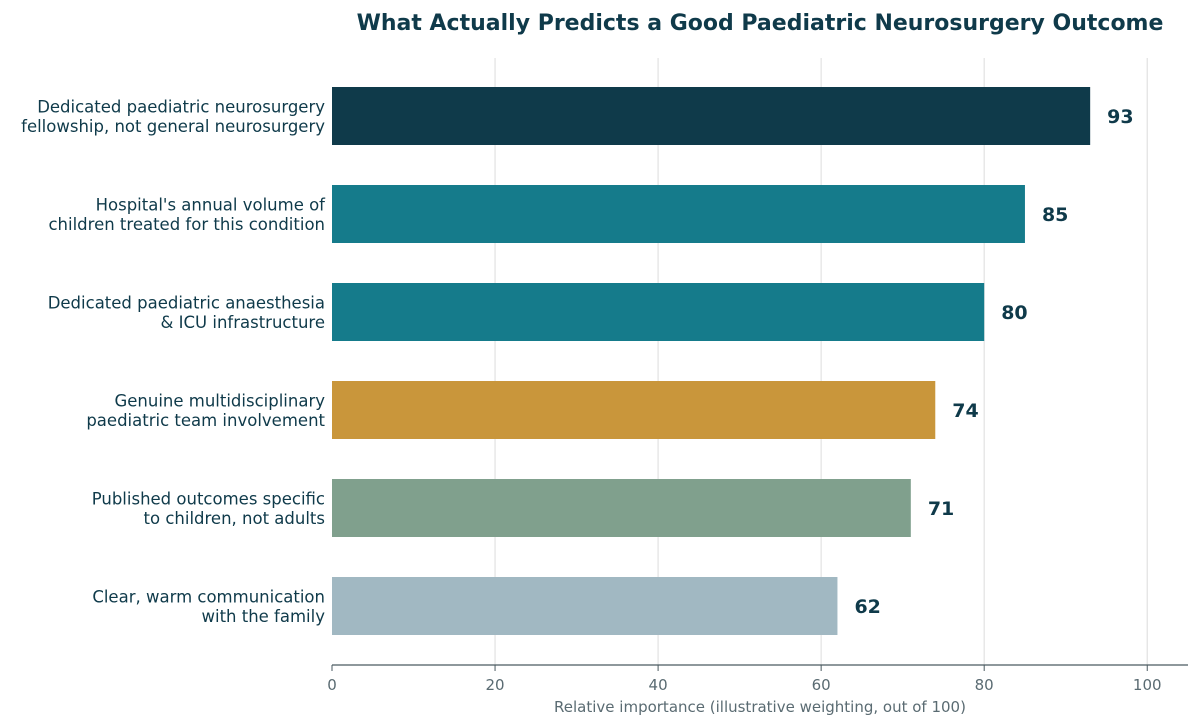 Image resolution: width=1200 pixels, height=728 pixels. Describe the element at coordinates (1147, 685) in the screenshot. I see `x-tick-label: 100` at that location.